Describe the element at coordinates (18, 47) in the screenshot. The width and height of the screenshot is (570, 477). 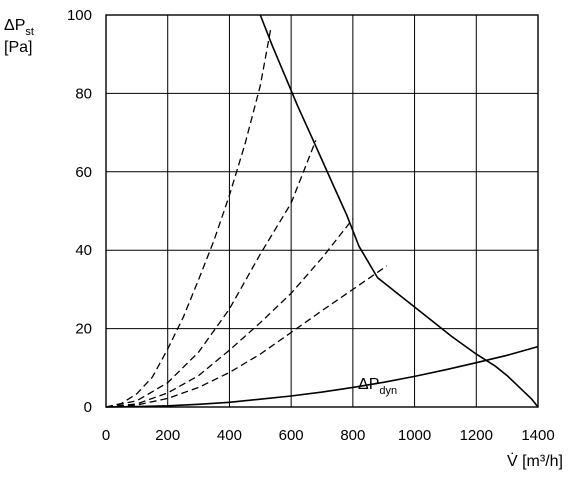
I see `y-axis-unit: [Pa]` at that location.